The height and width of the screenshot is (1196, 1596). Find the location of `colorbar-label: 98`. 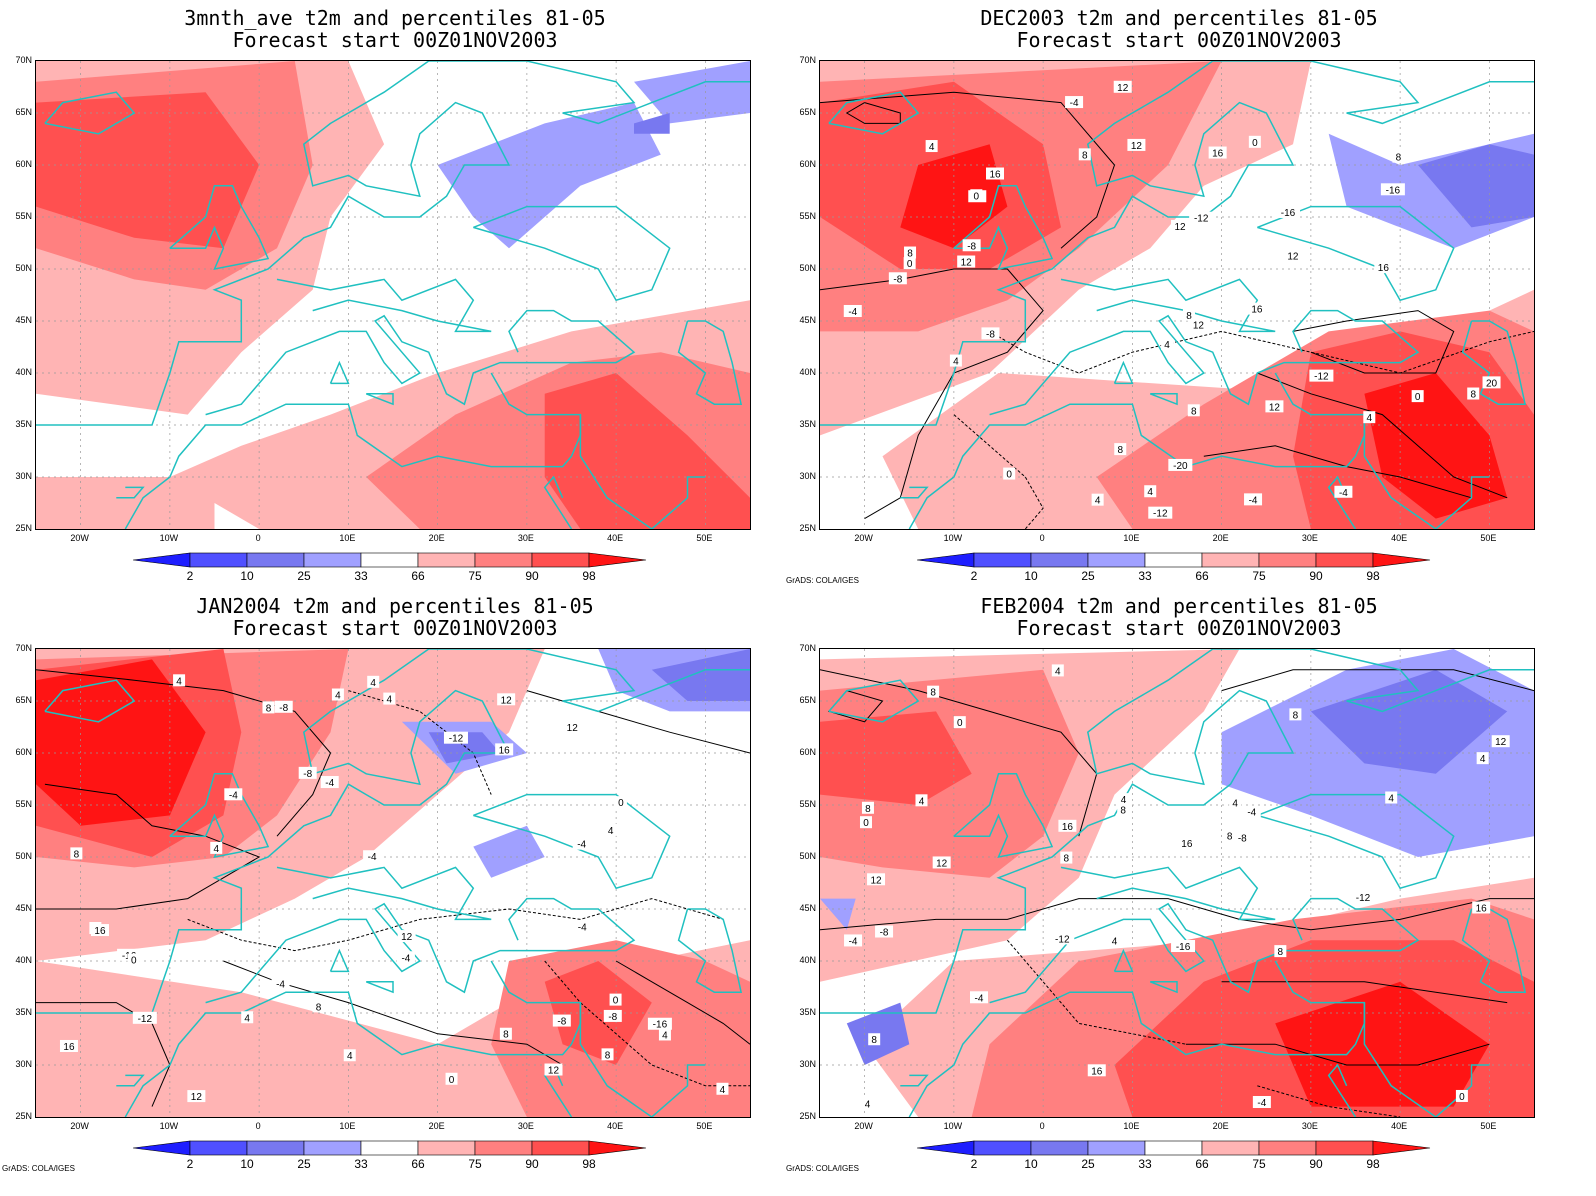

colorbar-label: 98 is located at coordinates (1373, 1164).